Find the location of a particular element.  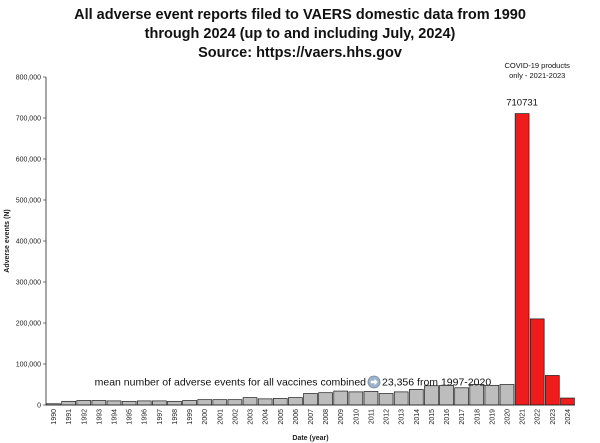

x-tick-label: 2008 is located at coordinates (326, 417).